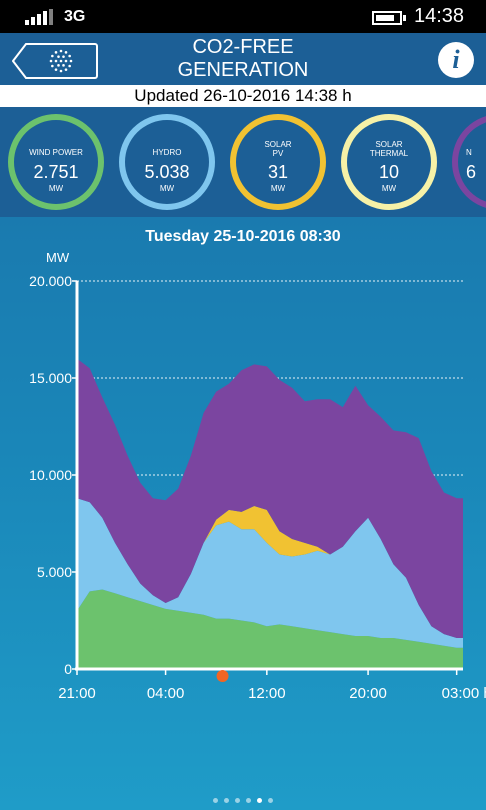 The height and width of the screenshot is (810, 486). What do you see at coordinates (50, 378) in the screenshot?
I see `y-tick-label: 15.000` at bounding box center [50, 378].